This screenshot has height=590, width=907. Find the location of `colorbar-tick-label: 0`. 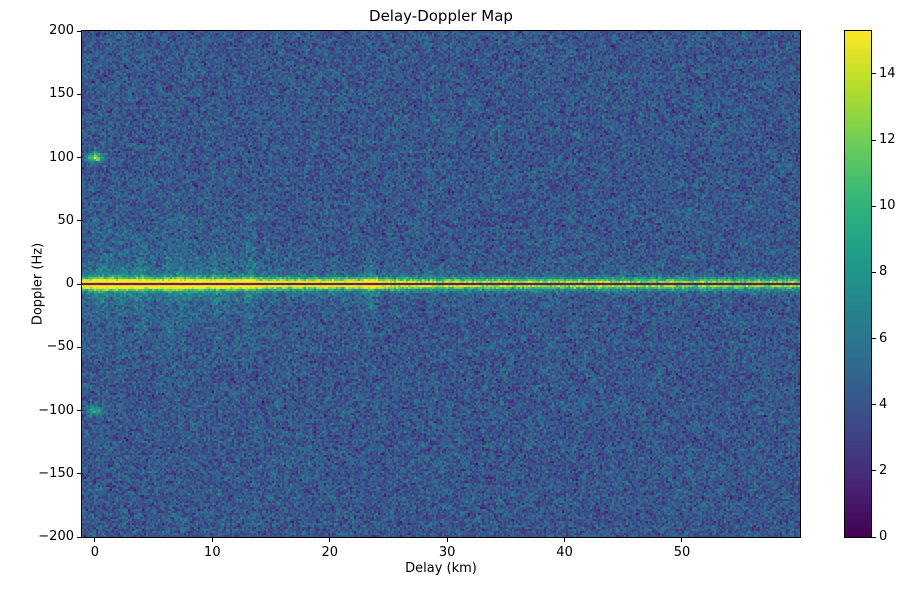

colorbar-tick-label: 0 is located at coordinates (883, 536).